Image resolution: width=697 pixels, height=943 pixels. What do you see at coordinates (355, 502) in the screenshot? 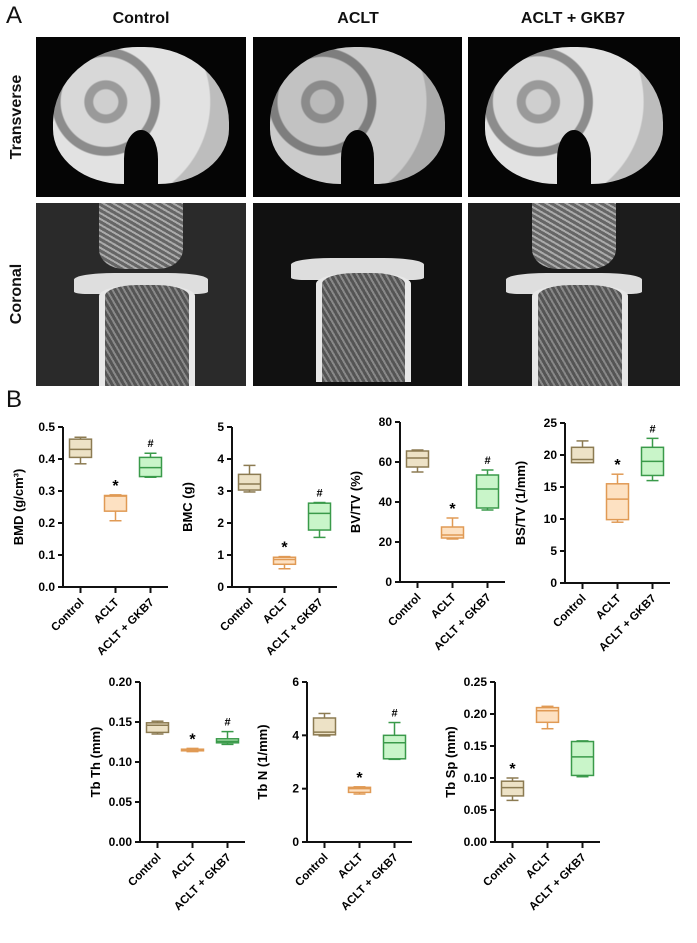
I see `y-axis-label: BV/TV (%)` at bounding box center [355, 502].